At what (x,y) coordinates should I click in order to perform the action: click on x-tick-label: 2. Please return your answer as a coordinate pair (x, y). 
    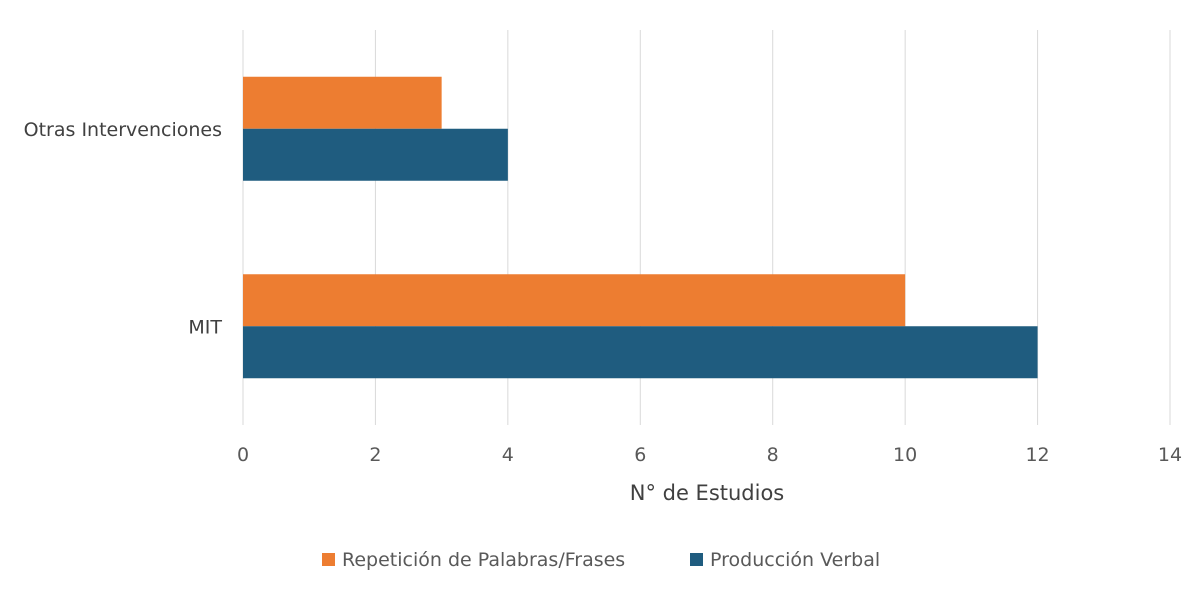
    Looking at the image, I should click on (375, 455).